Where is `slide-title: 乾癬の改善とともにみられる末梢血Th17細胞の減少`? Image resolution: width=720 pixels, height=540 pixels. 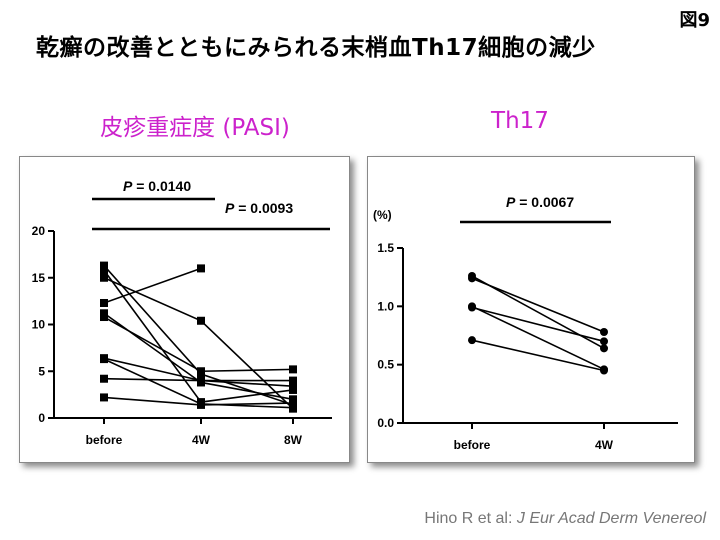
slide-title: 乾癬の改善とともにみられる末梢血Th17細胞の減少 is located at coordinates (316, 48).